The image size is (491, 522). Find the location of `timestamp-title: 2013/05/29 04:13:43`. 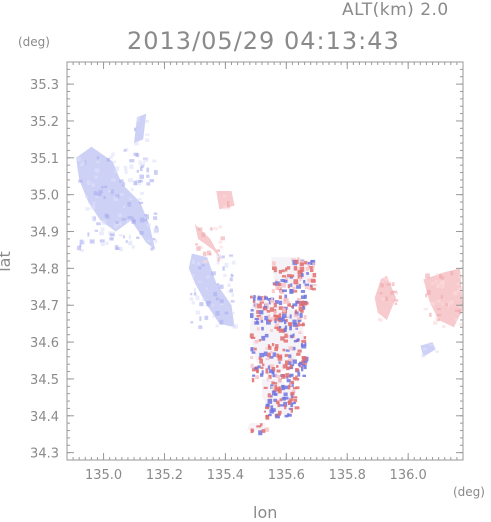

timestamp-title: 2013/05/29 04:13:43 is located at coordinates (263, 41).